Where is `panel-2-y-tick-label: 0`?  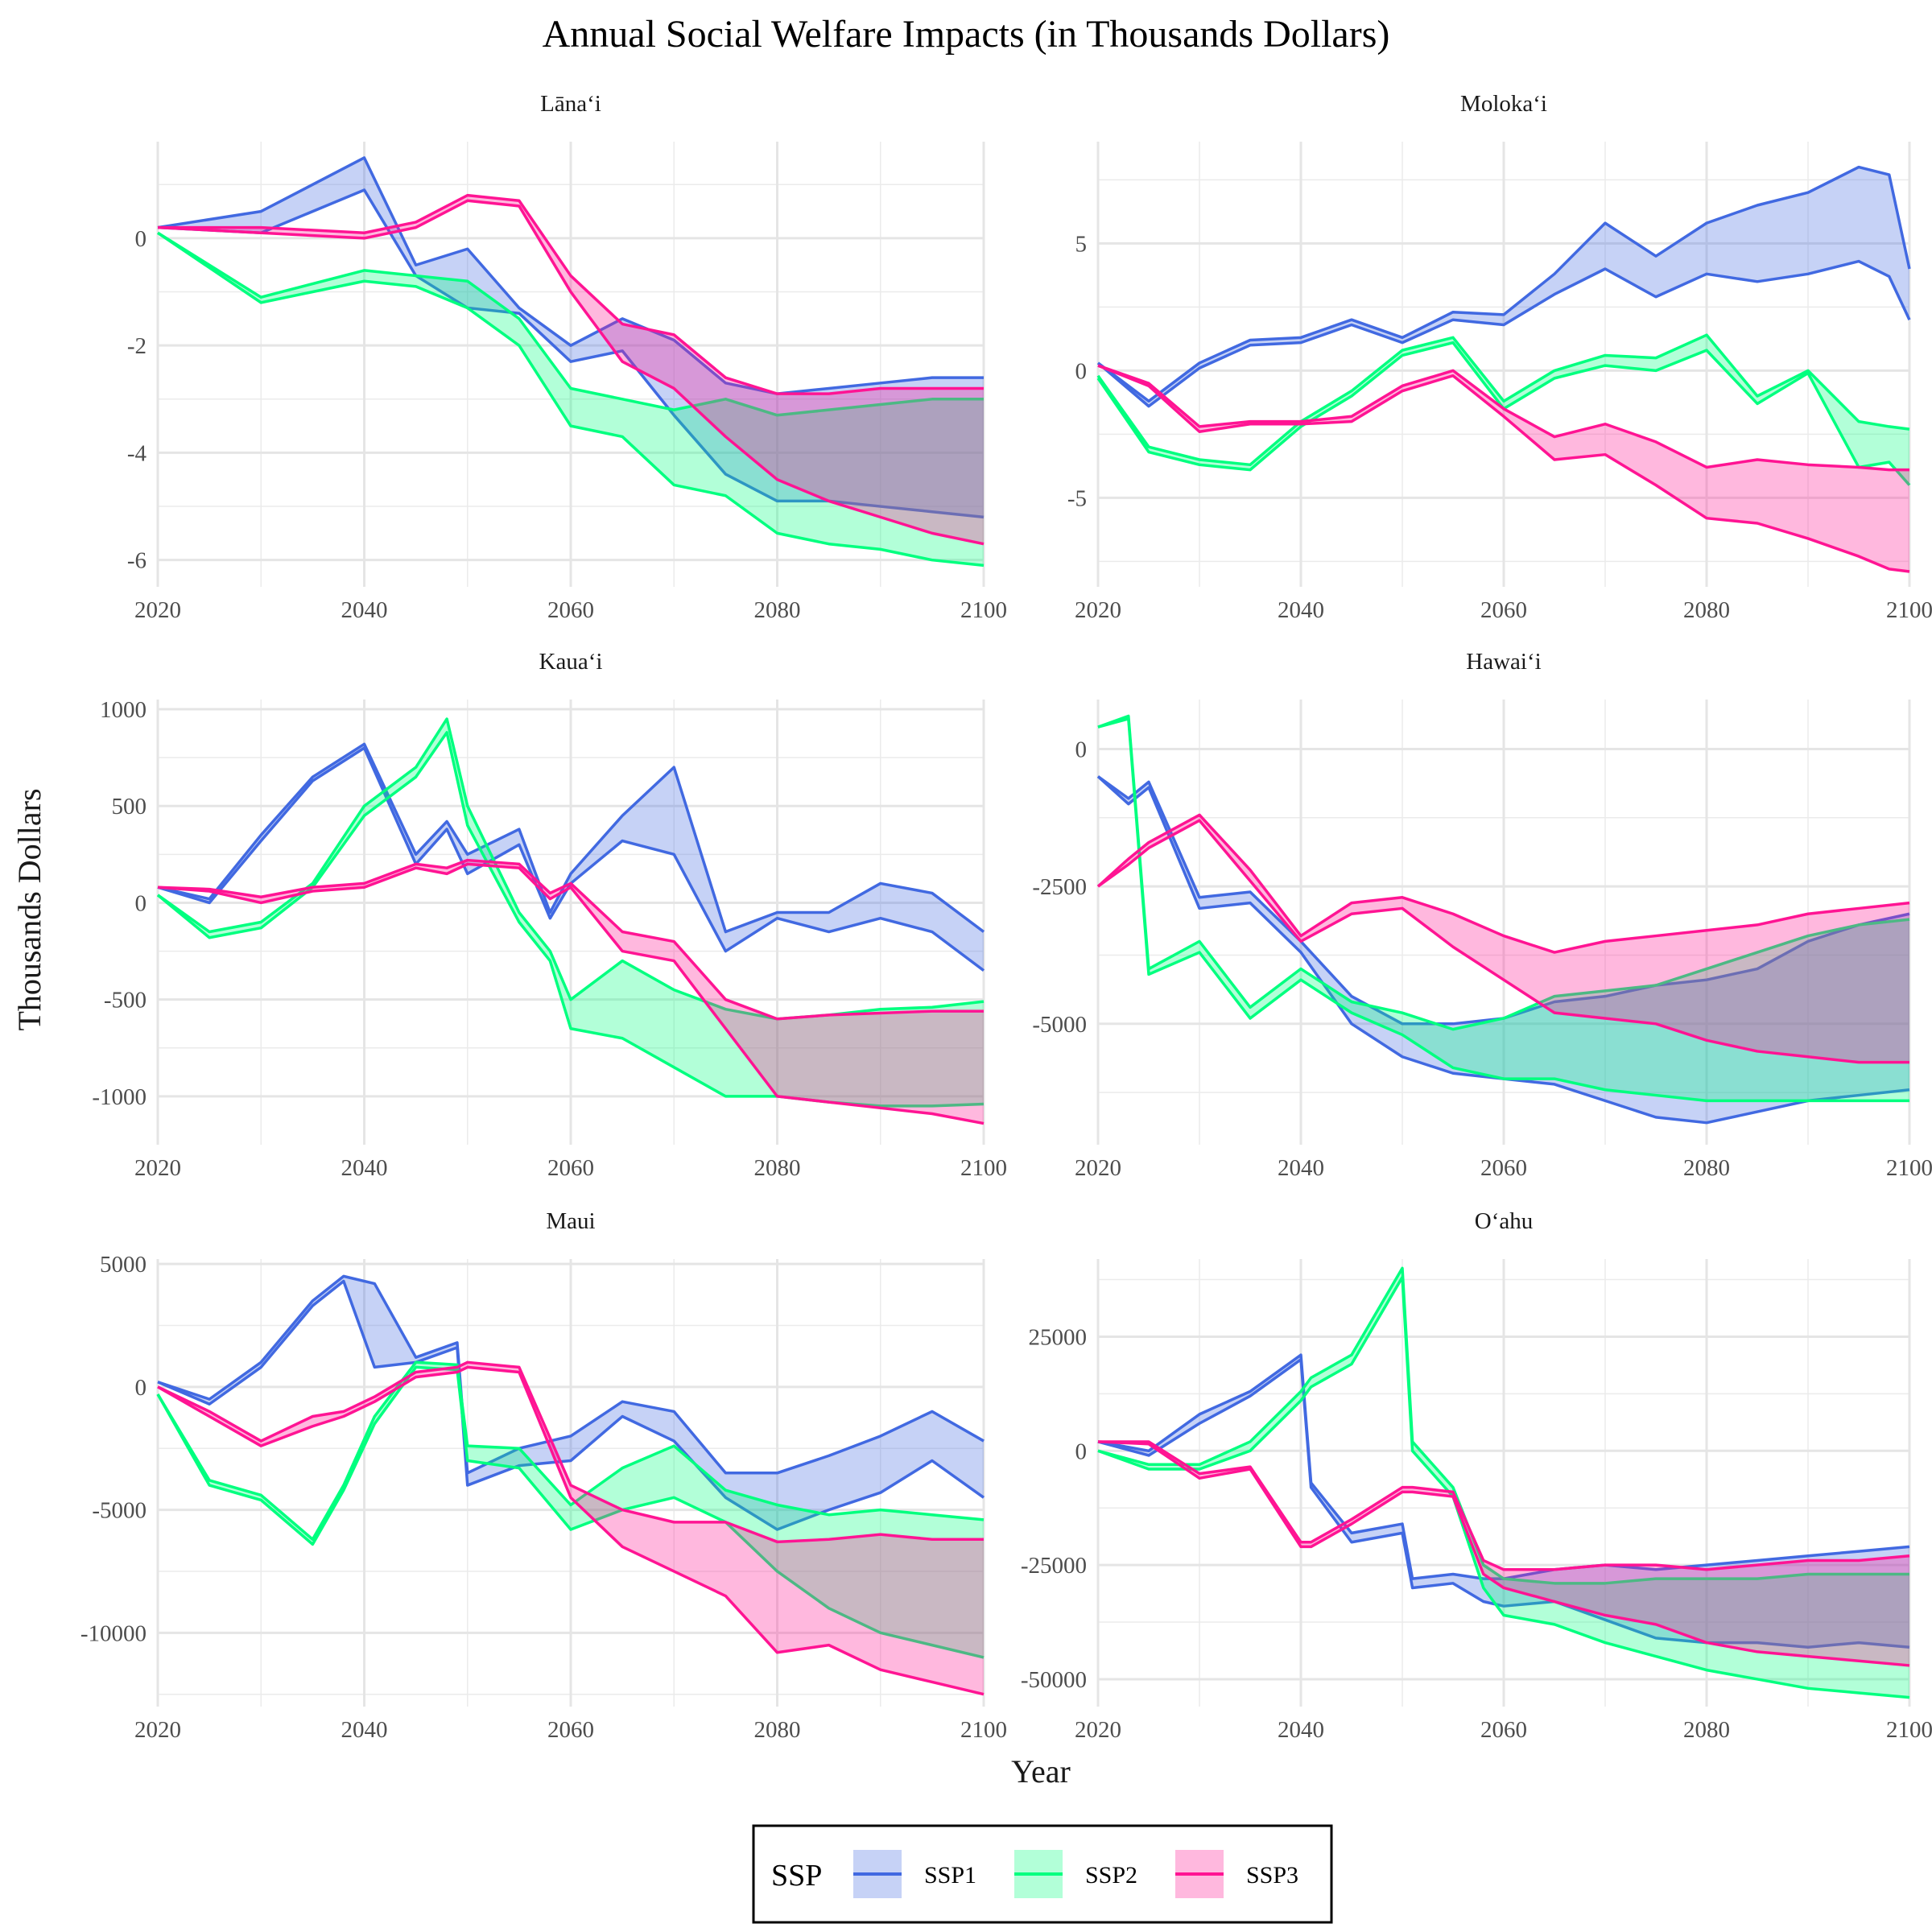 panel-2-y-tick-label: 0 is located at coordinates (1081, 371).